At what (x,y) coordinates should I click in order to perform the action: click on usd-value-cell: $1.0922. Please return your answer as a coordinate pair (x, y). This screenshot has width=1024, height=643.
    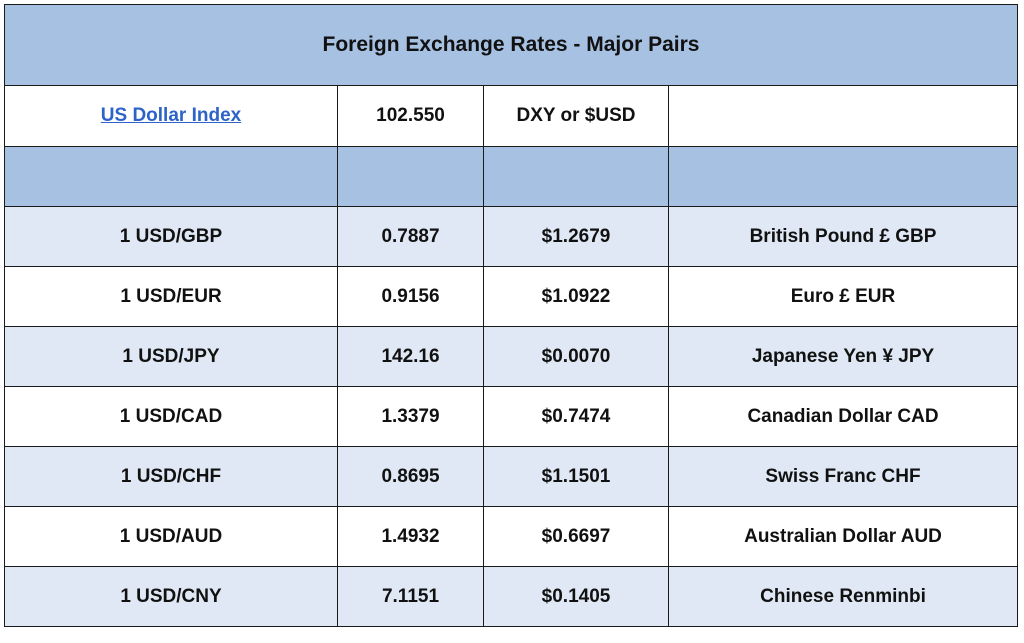
    Looking at the image, I should click on (576, 296).